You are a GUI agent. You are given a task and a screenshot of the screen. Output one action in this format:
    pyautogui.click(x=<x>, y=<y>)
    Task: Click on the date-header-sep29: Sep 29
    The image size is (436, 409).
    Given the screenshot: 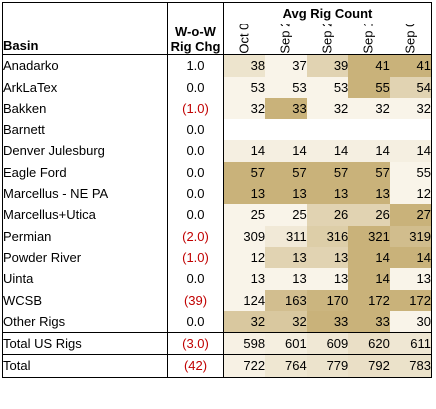 What is the action you would take?
    pyautogui.click(x=286, y=39)
    